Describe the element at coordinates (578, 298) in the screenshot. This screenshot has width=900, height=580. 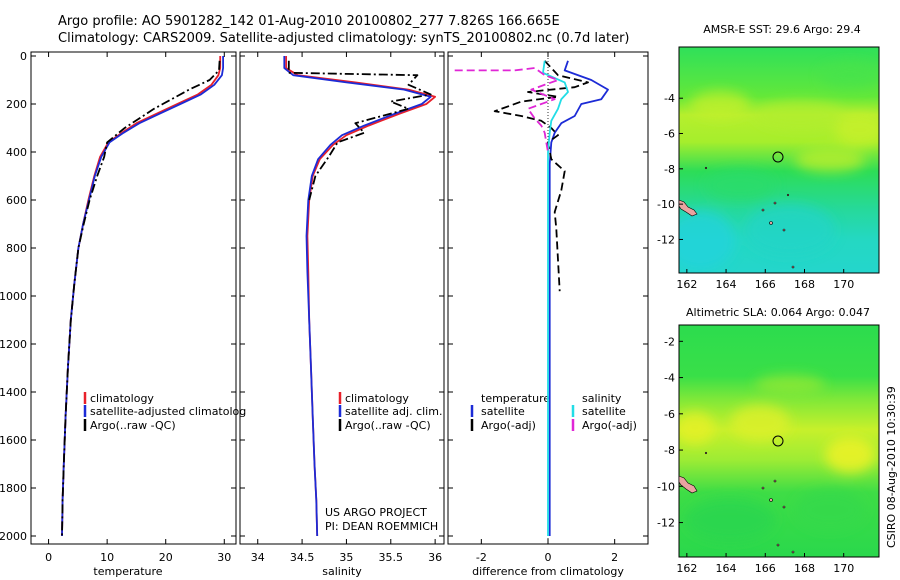
I see `difference-series-temperature-satellite` at that location.